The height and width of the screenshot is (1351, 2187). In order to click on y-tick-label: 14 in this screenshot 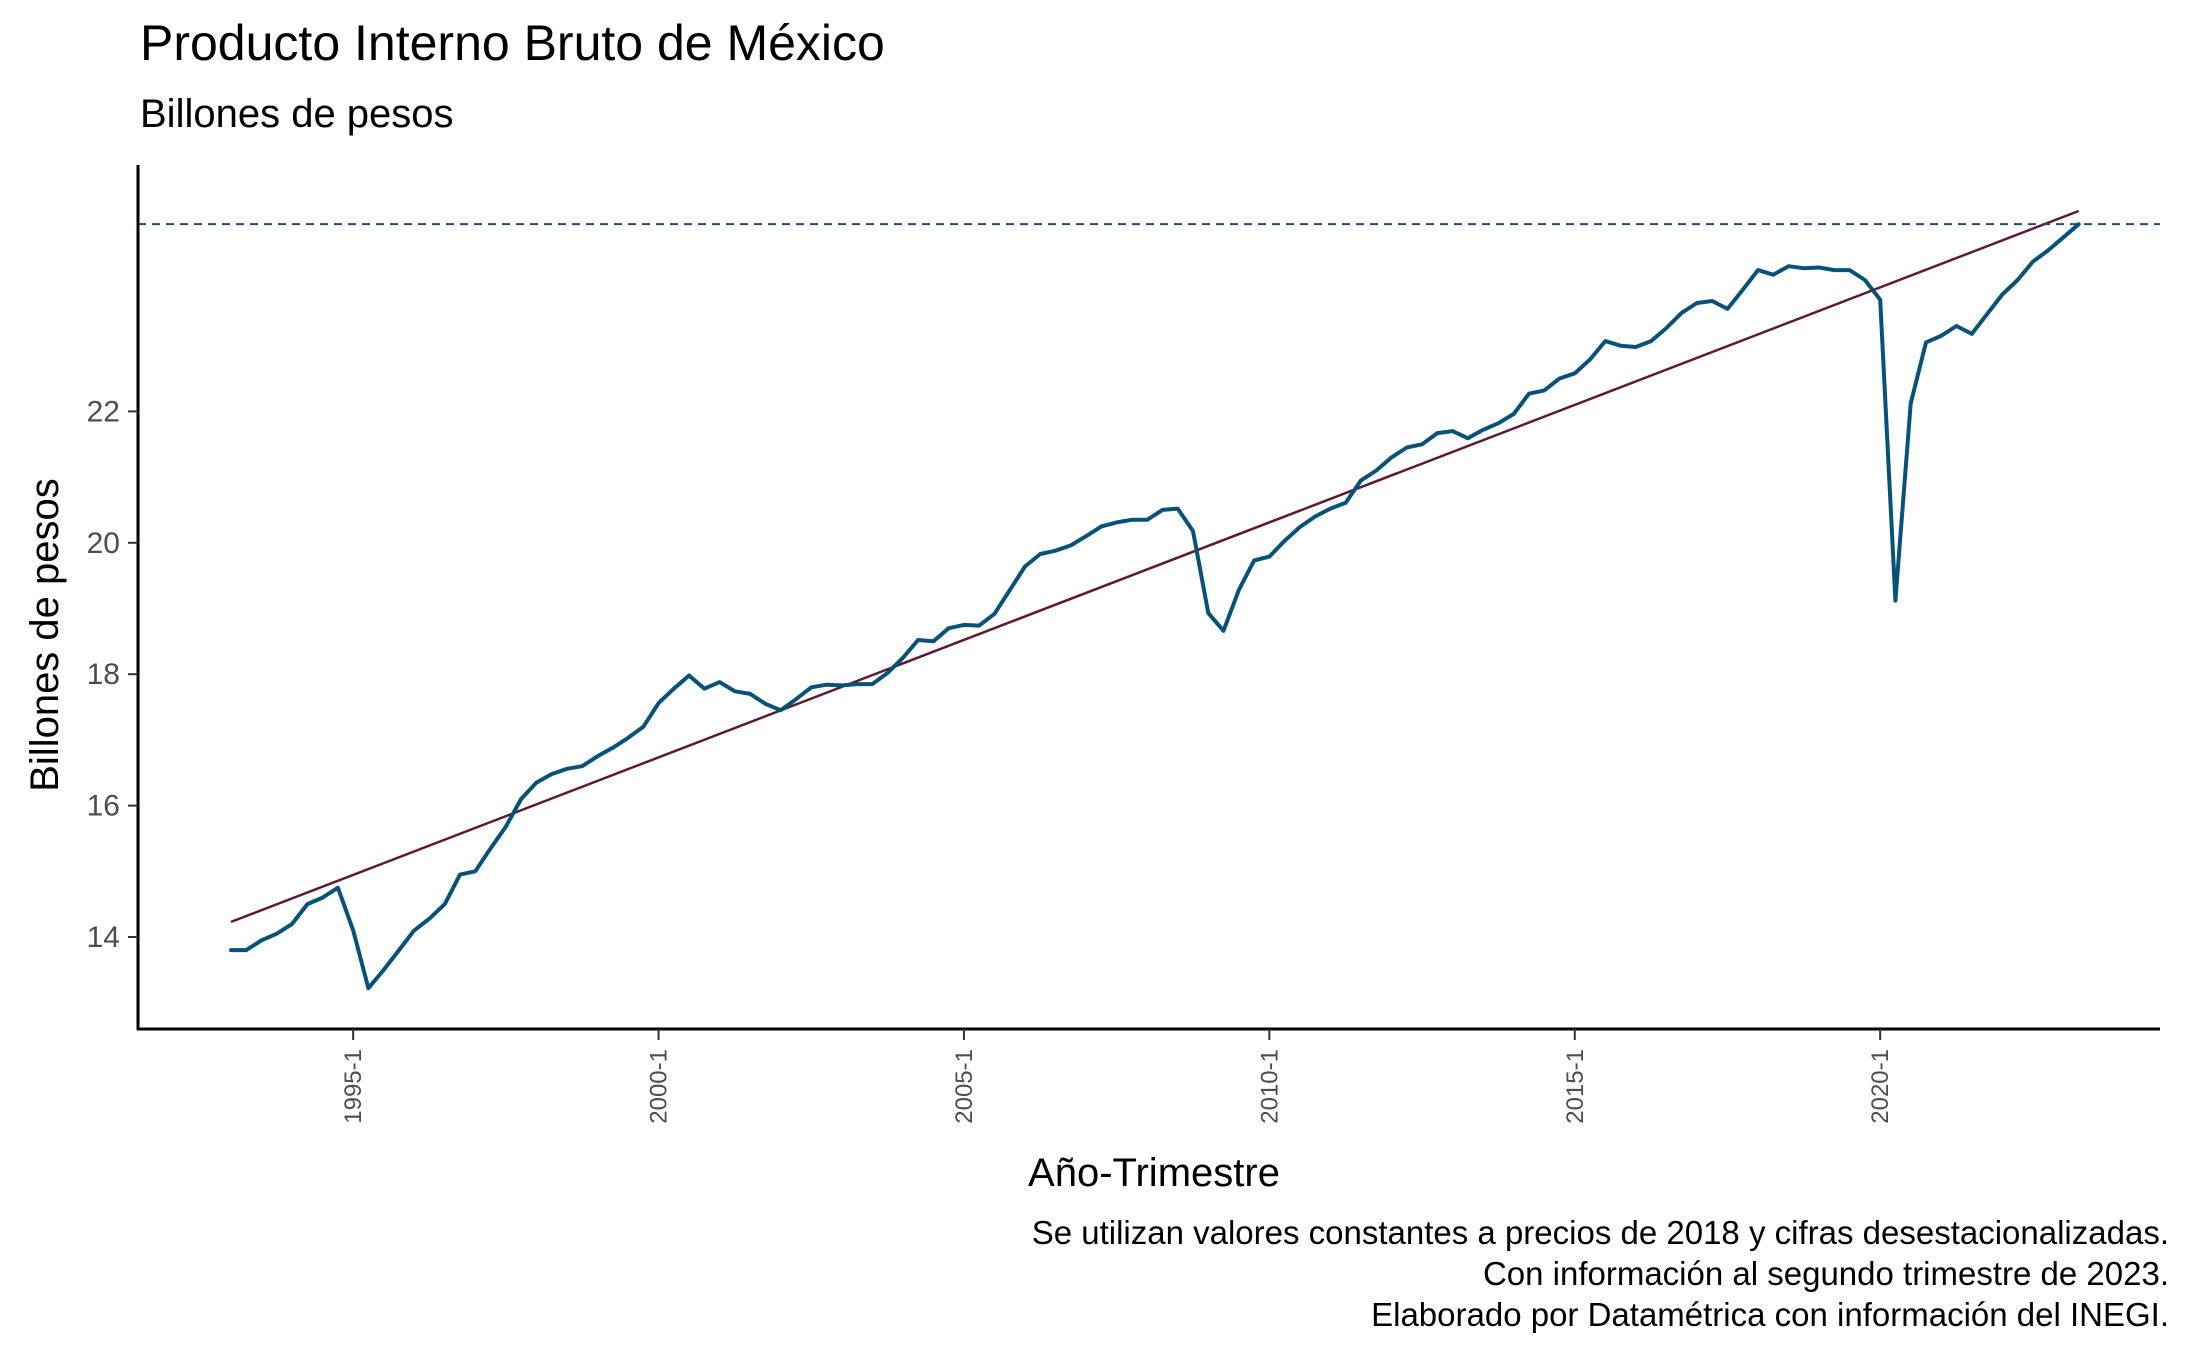, I will do `click(103, 937)`.